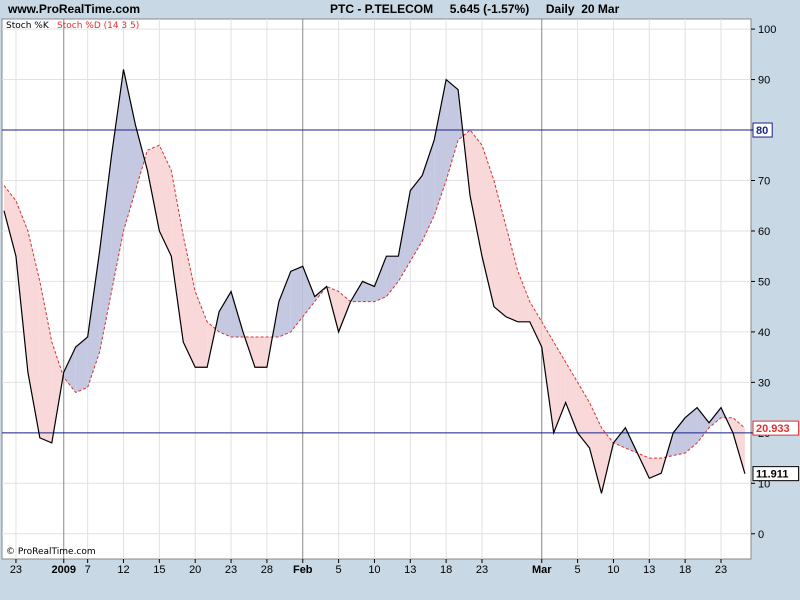 Image resolution: width=800 pixels, height=600 pixels. I want to click on last-d-label-box, so click(776, 428).